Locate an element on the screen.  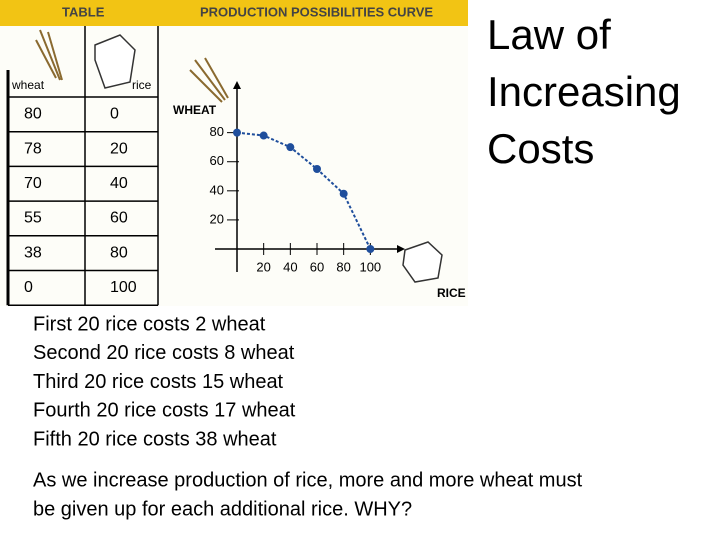
table-cell: 100 is located at coordinates (123, 287).